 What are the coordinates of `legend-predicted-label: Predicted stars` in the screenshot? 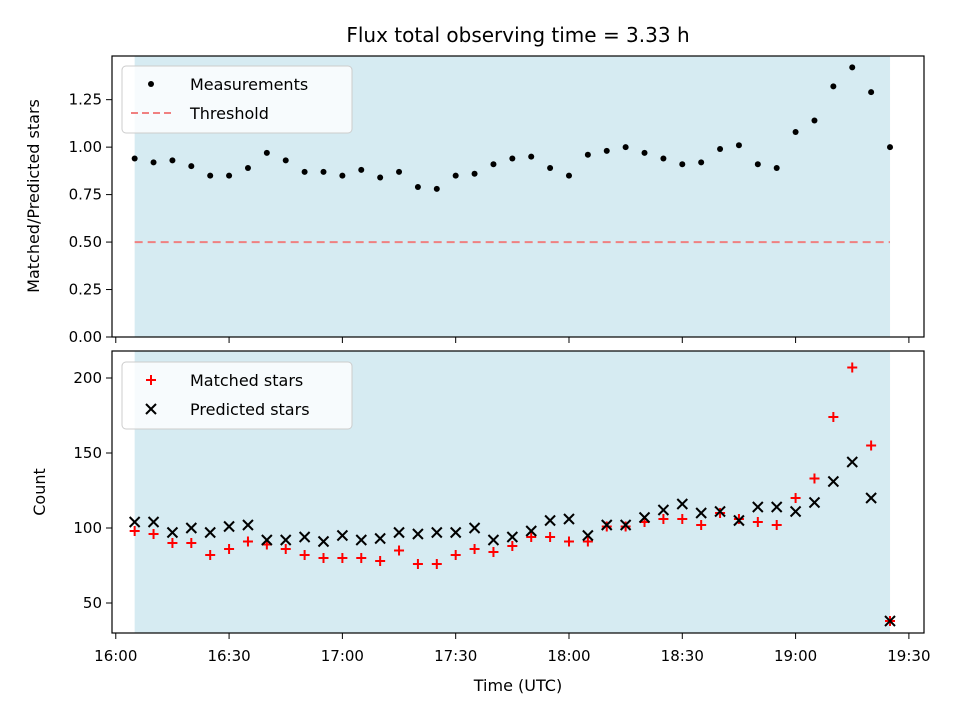 It's located at (250, 409).